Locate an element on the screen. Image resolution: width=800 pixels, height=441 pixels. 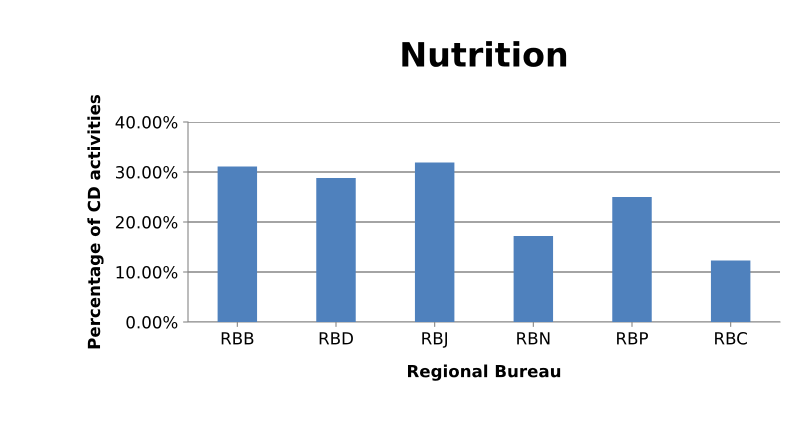
y-tick-label: 30.00% is located at coordinates (147, 172).